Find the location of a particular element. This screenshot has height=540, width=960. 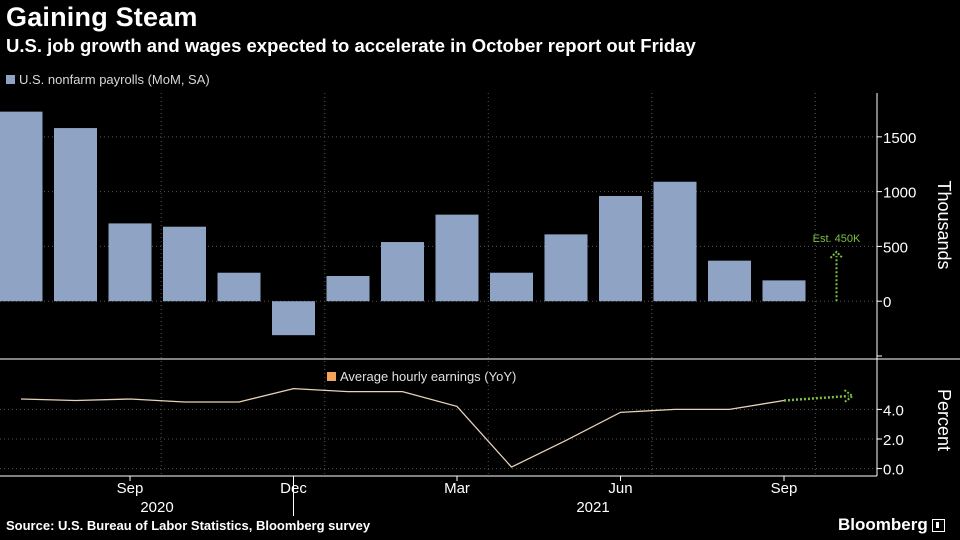

bloomberg-chart-icon is located at coordinates (938, 525).